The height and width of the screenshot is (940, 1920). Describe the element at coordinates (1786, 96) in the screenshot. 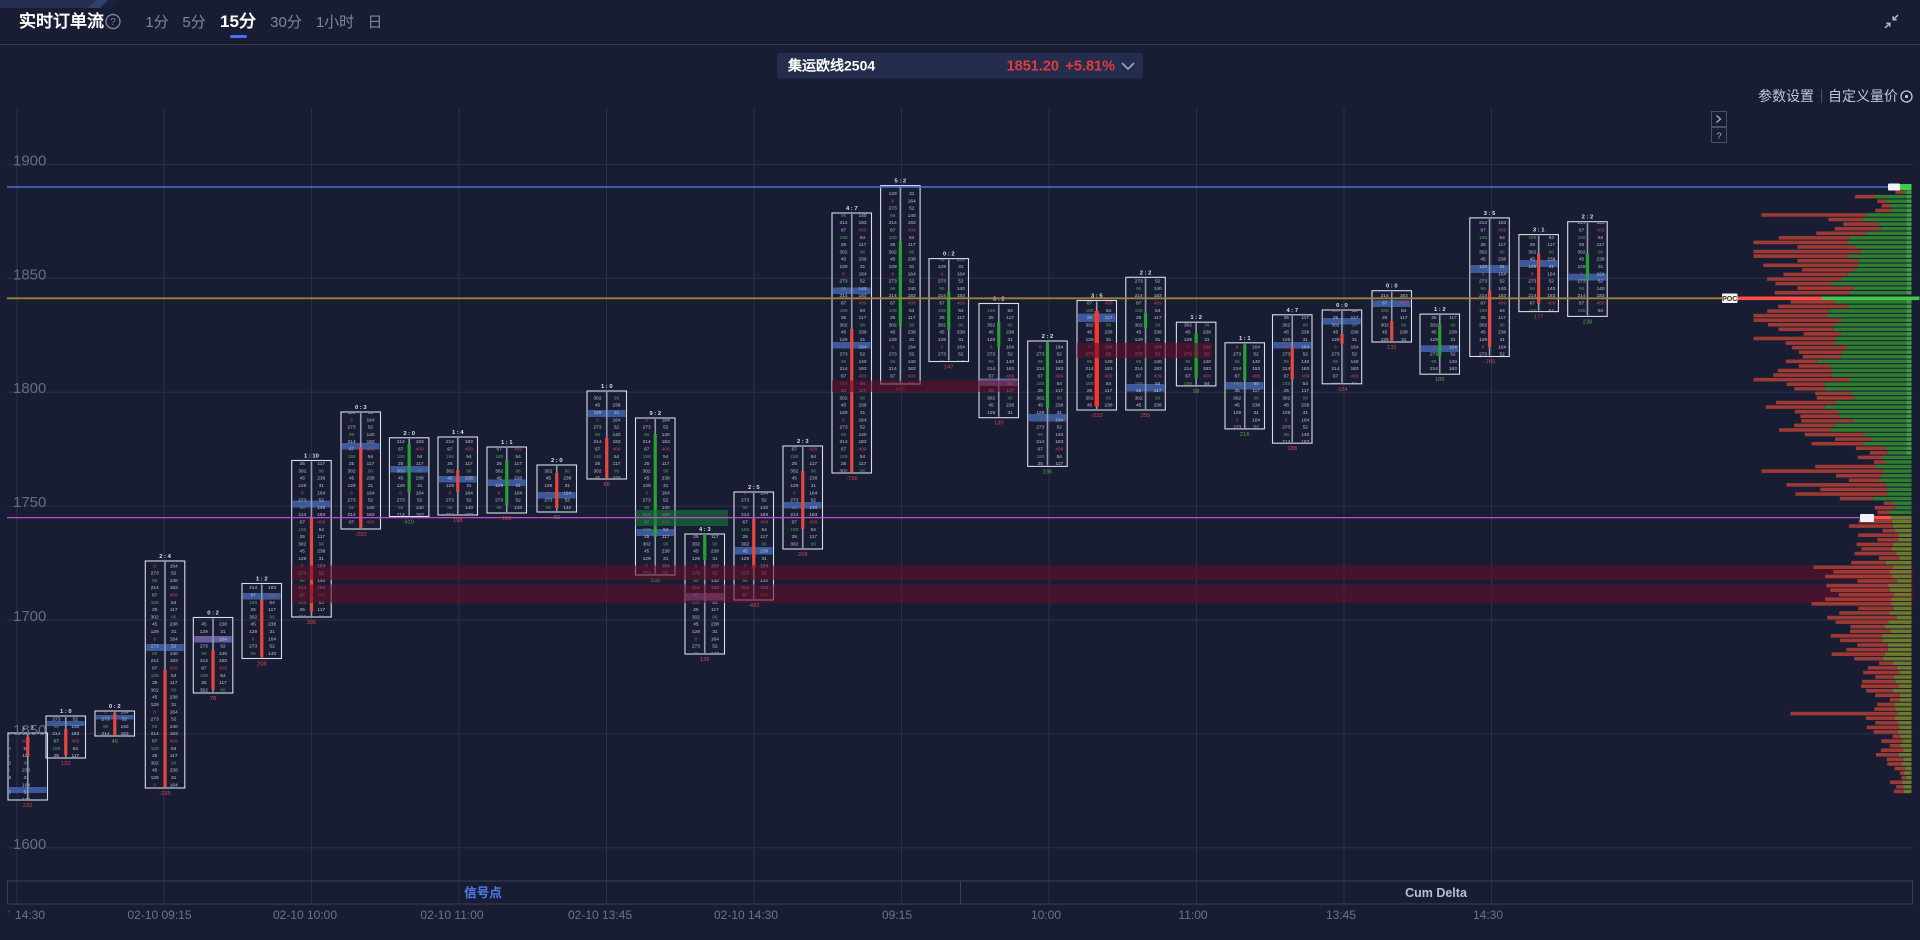

I see `svg-text: 参数设置` at that location.